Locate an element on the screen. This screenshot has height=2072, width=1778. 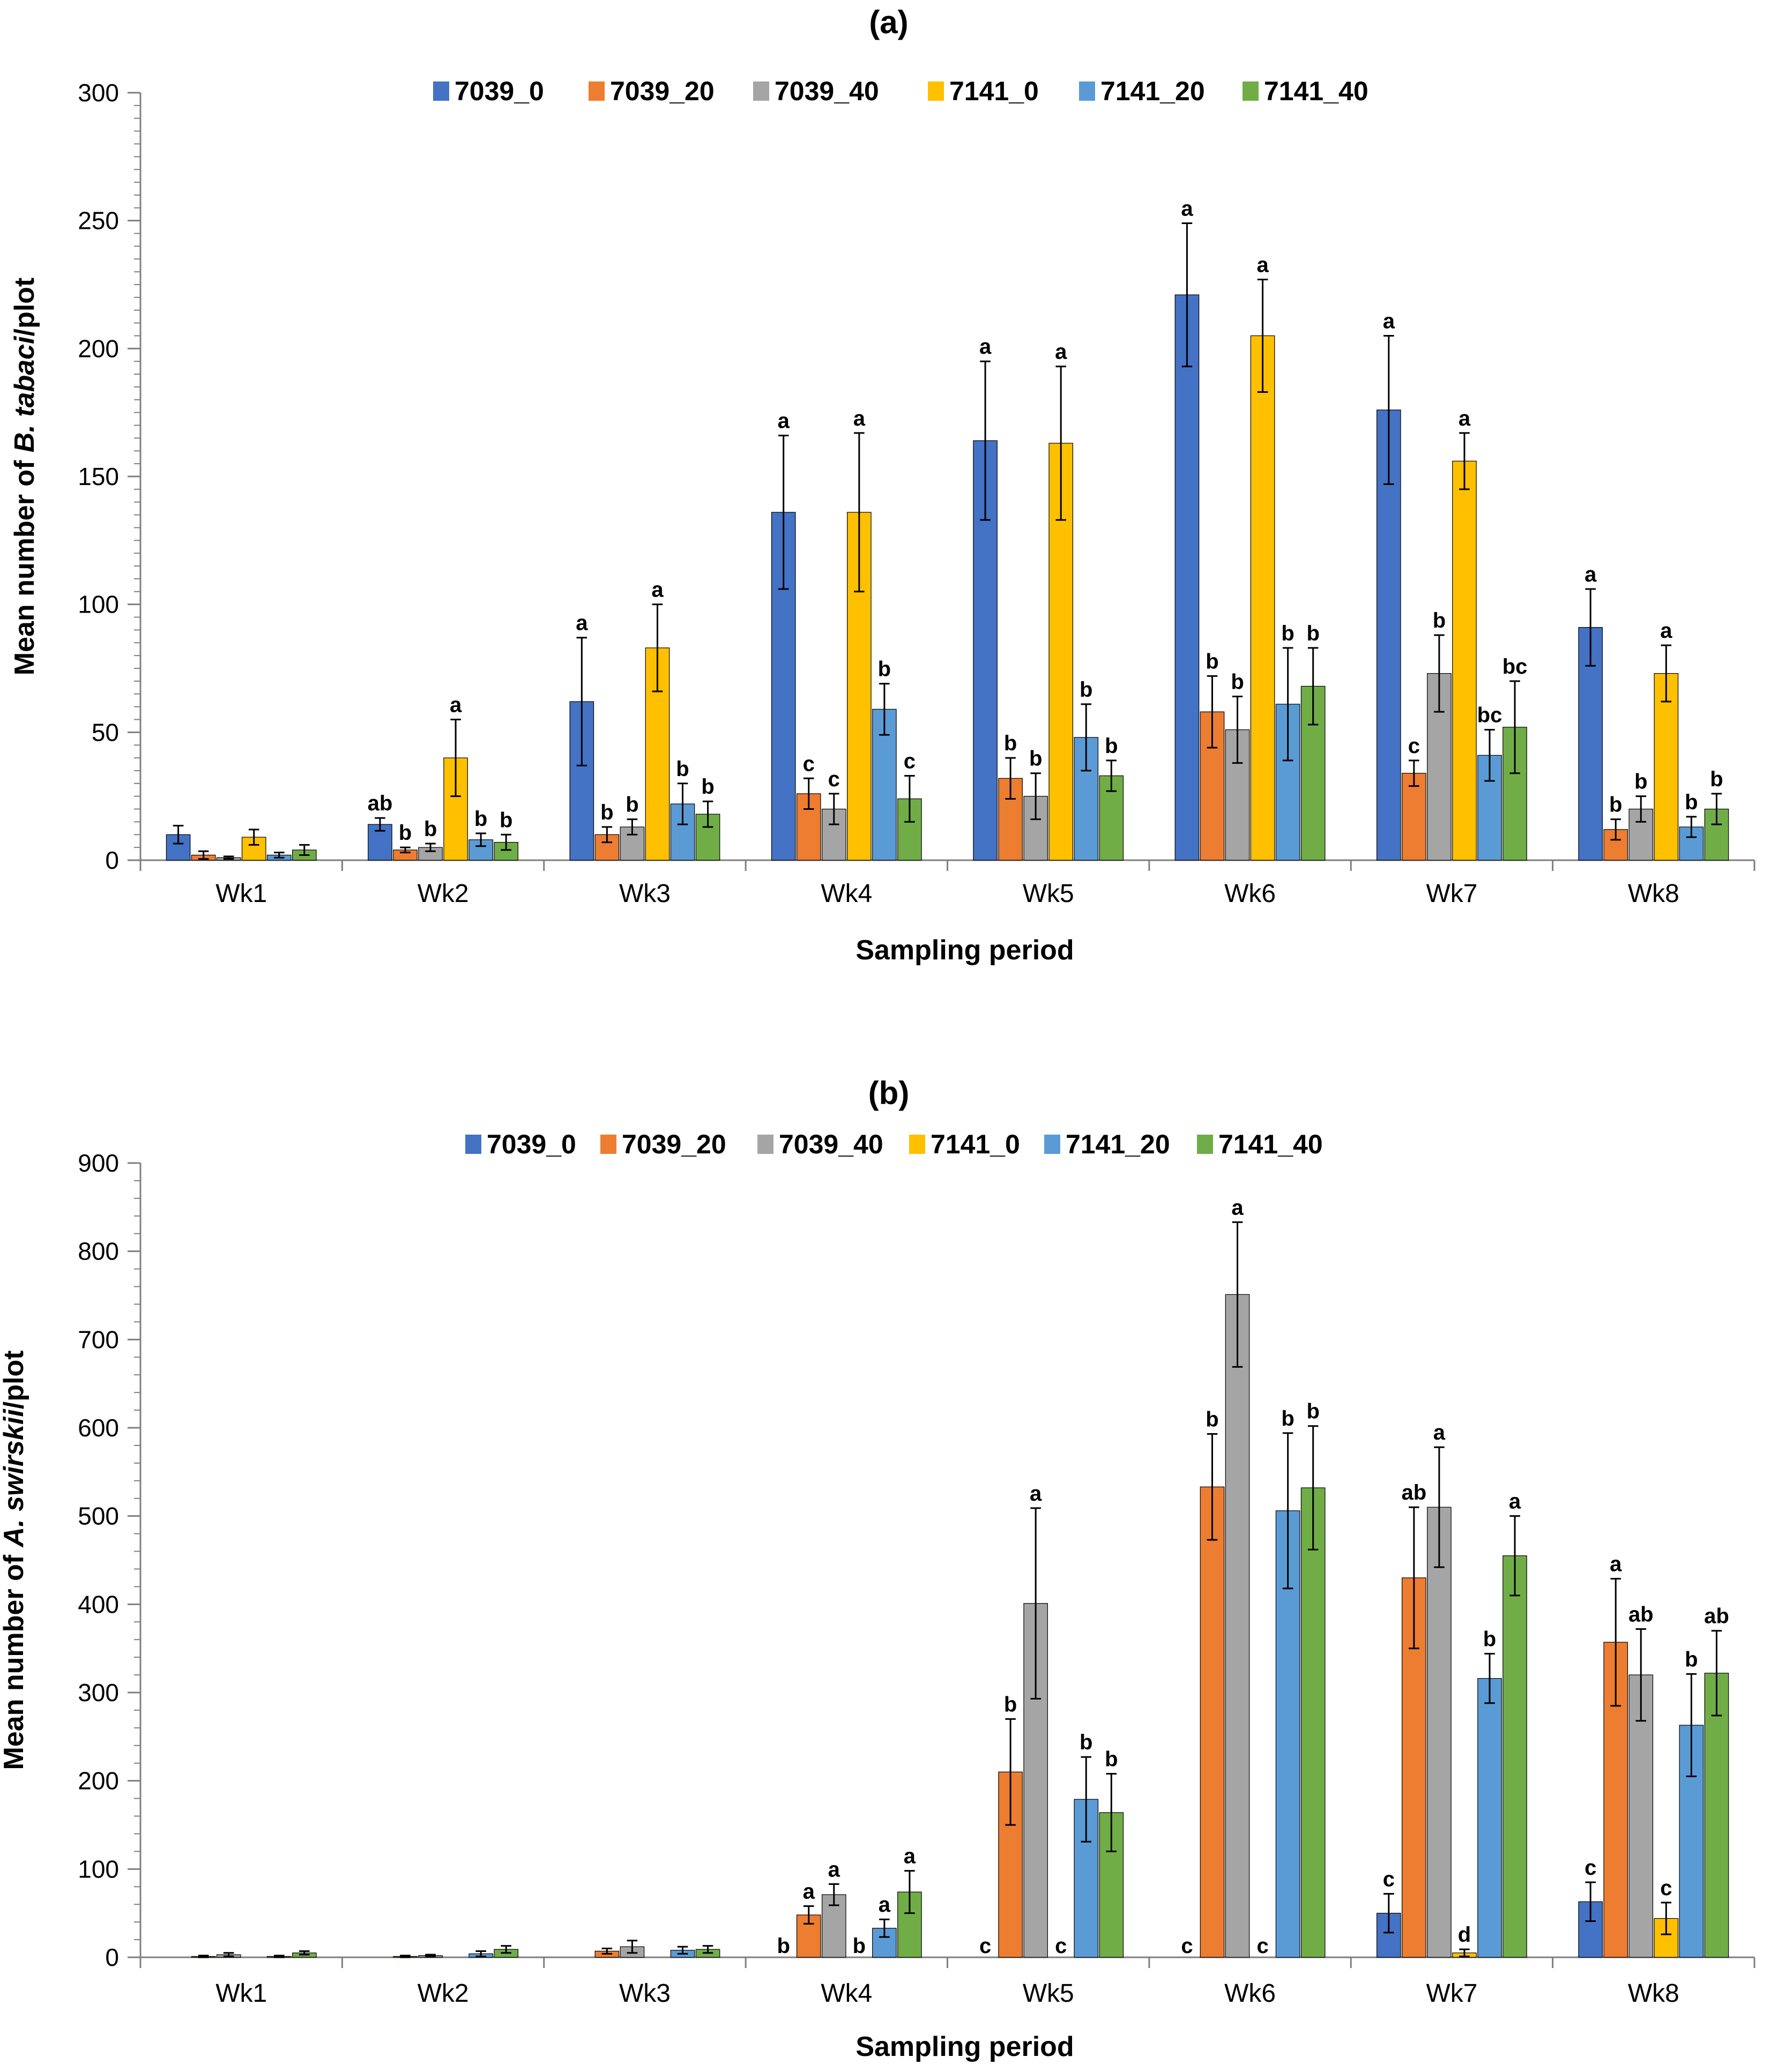
y-tick-label: 700 is located at coordinates (98, 1339).